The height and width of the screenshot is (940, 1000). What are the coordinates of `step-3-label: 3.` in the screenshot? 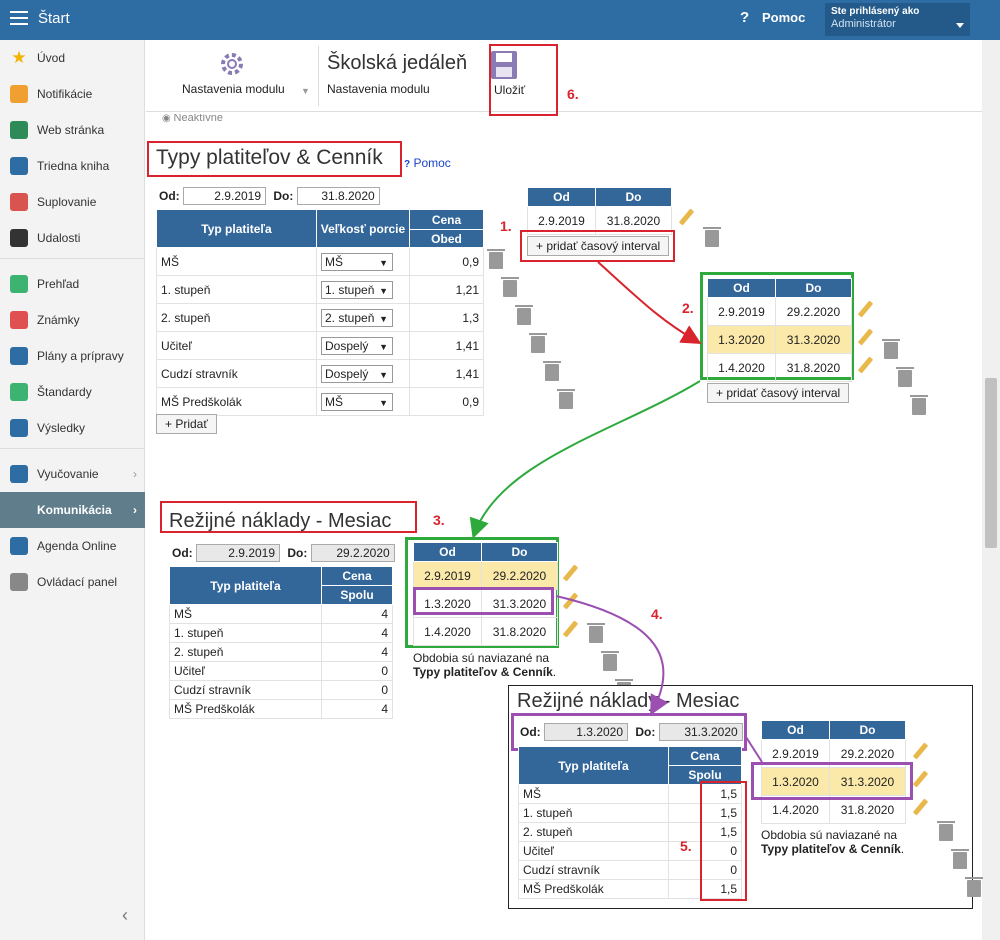 It's located at (439, 520).